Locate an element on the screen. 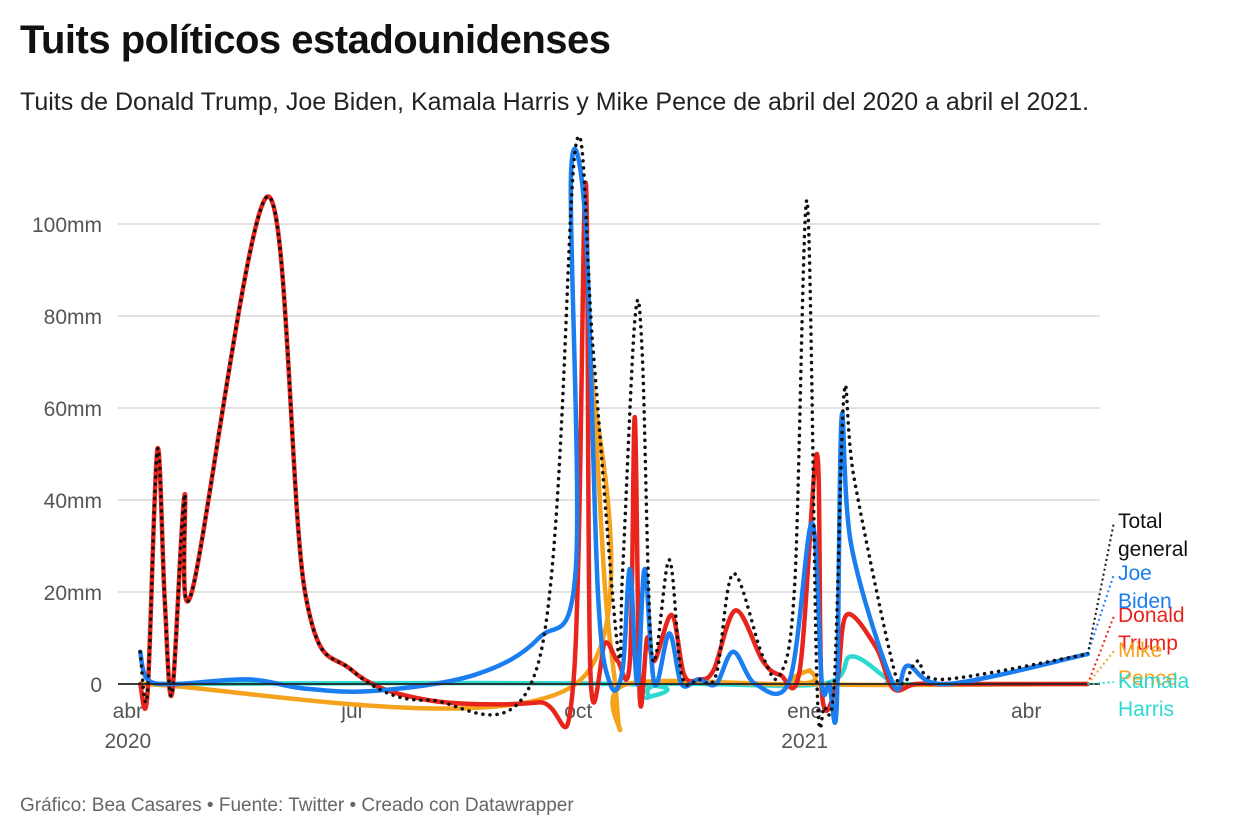 The width and height of the screenshot is (1240, 840). legend-leader-donald-trump is located at coordinates (1100, 650).